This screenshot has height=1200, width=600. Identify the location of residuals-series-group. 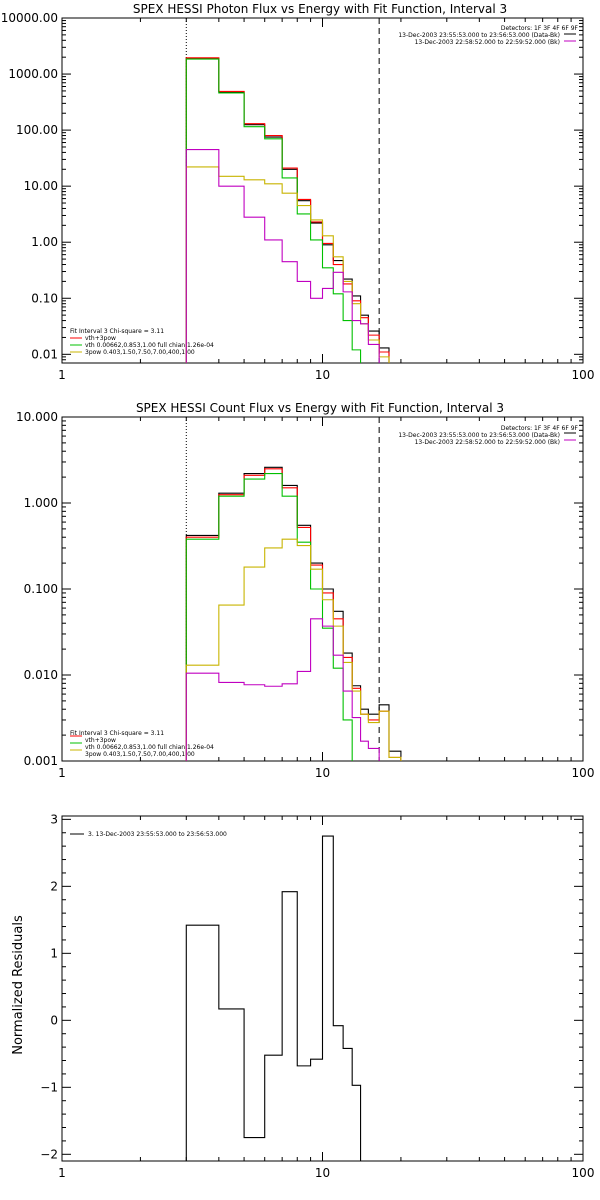
(273, 998).